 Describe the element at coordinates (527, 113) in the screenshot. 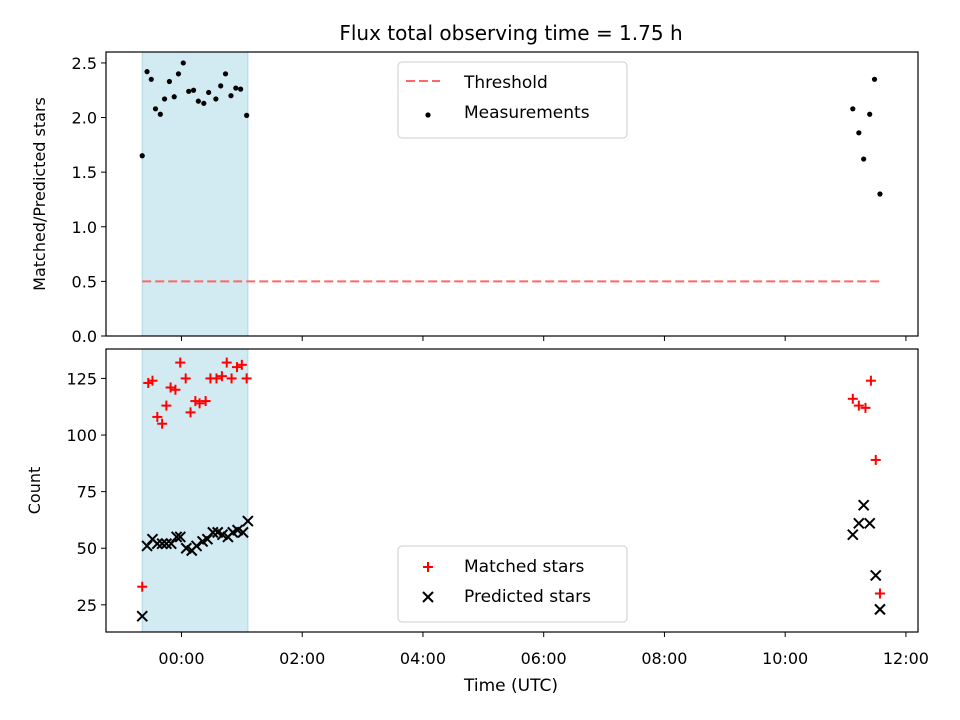

I see `legend-label: Measurements` at that location.